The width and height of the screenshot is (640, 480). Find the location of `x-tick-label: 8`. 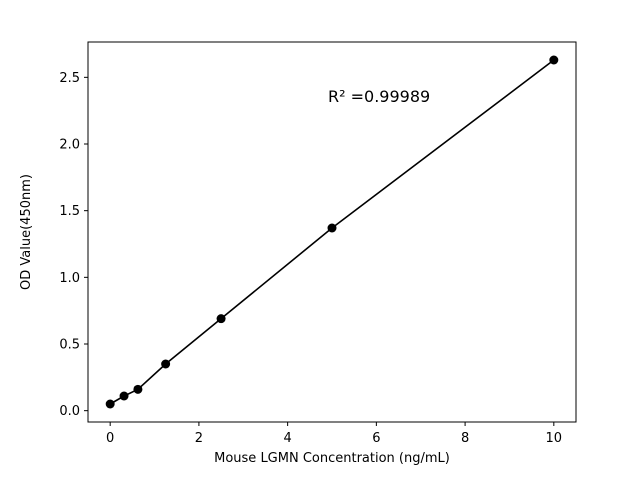

x-tick-label: 8 is located at coordinates (465, 438).